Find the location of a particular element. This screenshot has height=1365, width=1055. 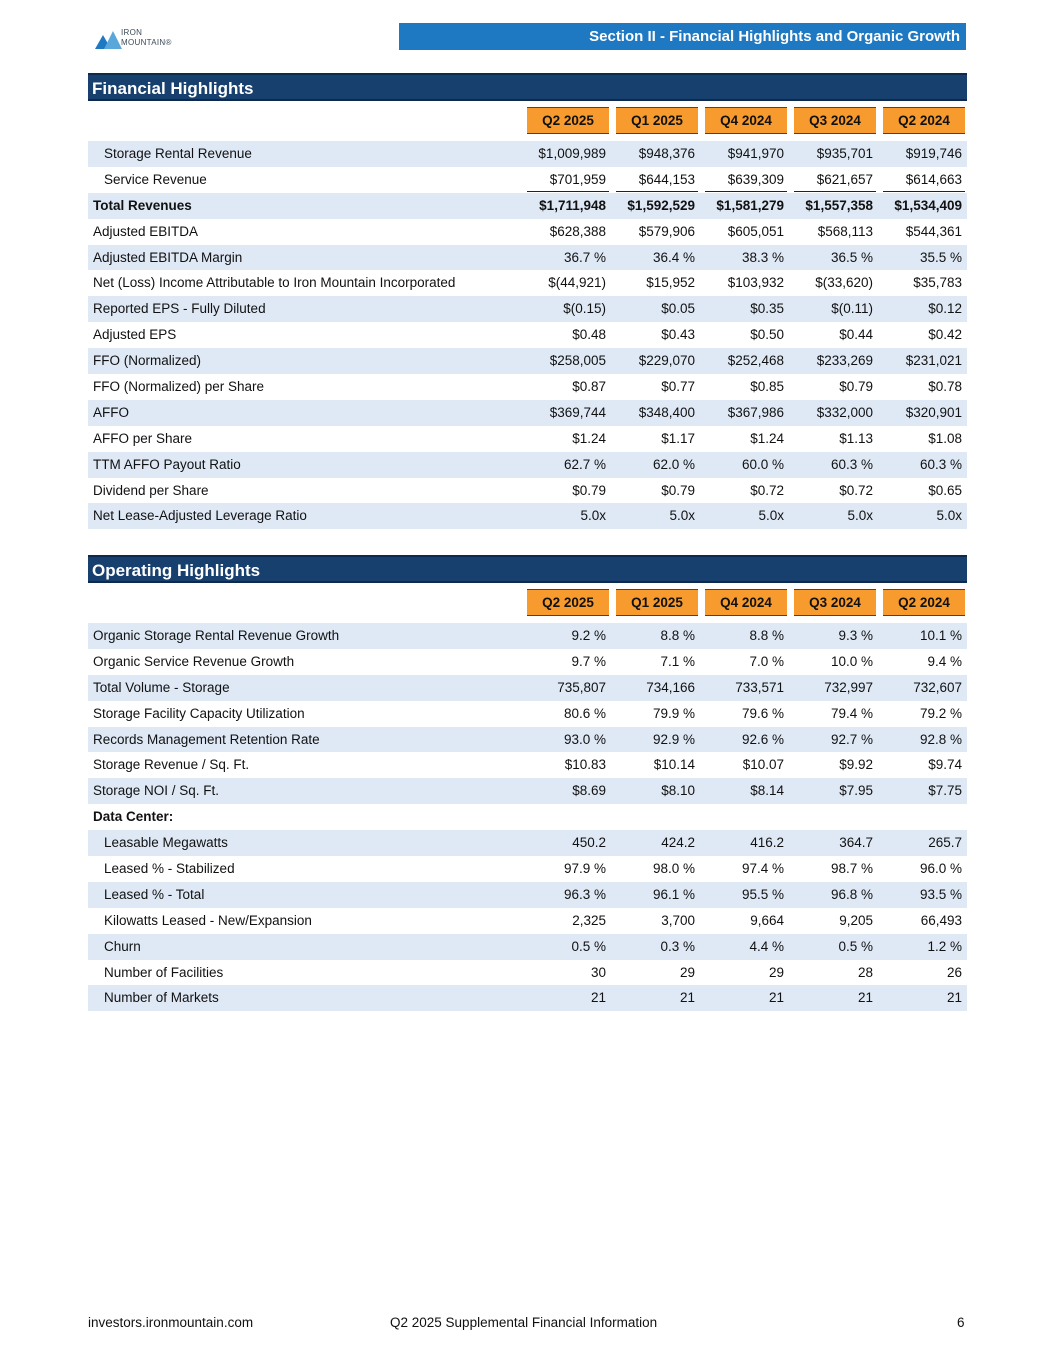

row-value: 21 is located at coordinates (687, 998).